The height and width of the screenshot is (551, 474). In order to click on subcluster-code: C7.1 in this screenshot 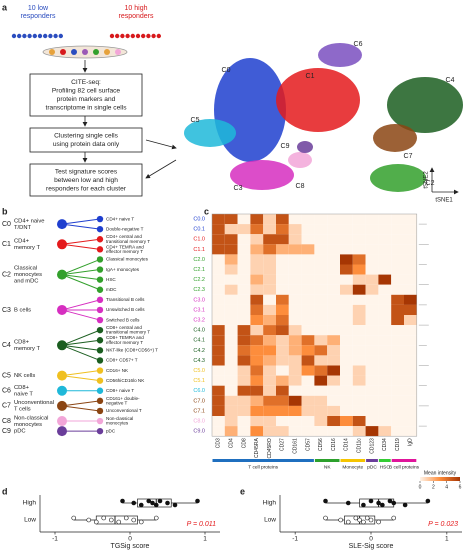, I will do `click(199, 411)`.